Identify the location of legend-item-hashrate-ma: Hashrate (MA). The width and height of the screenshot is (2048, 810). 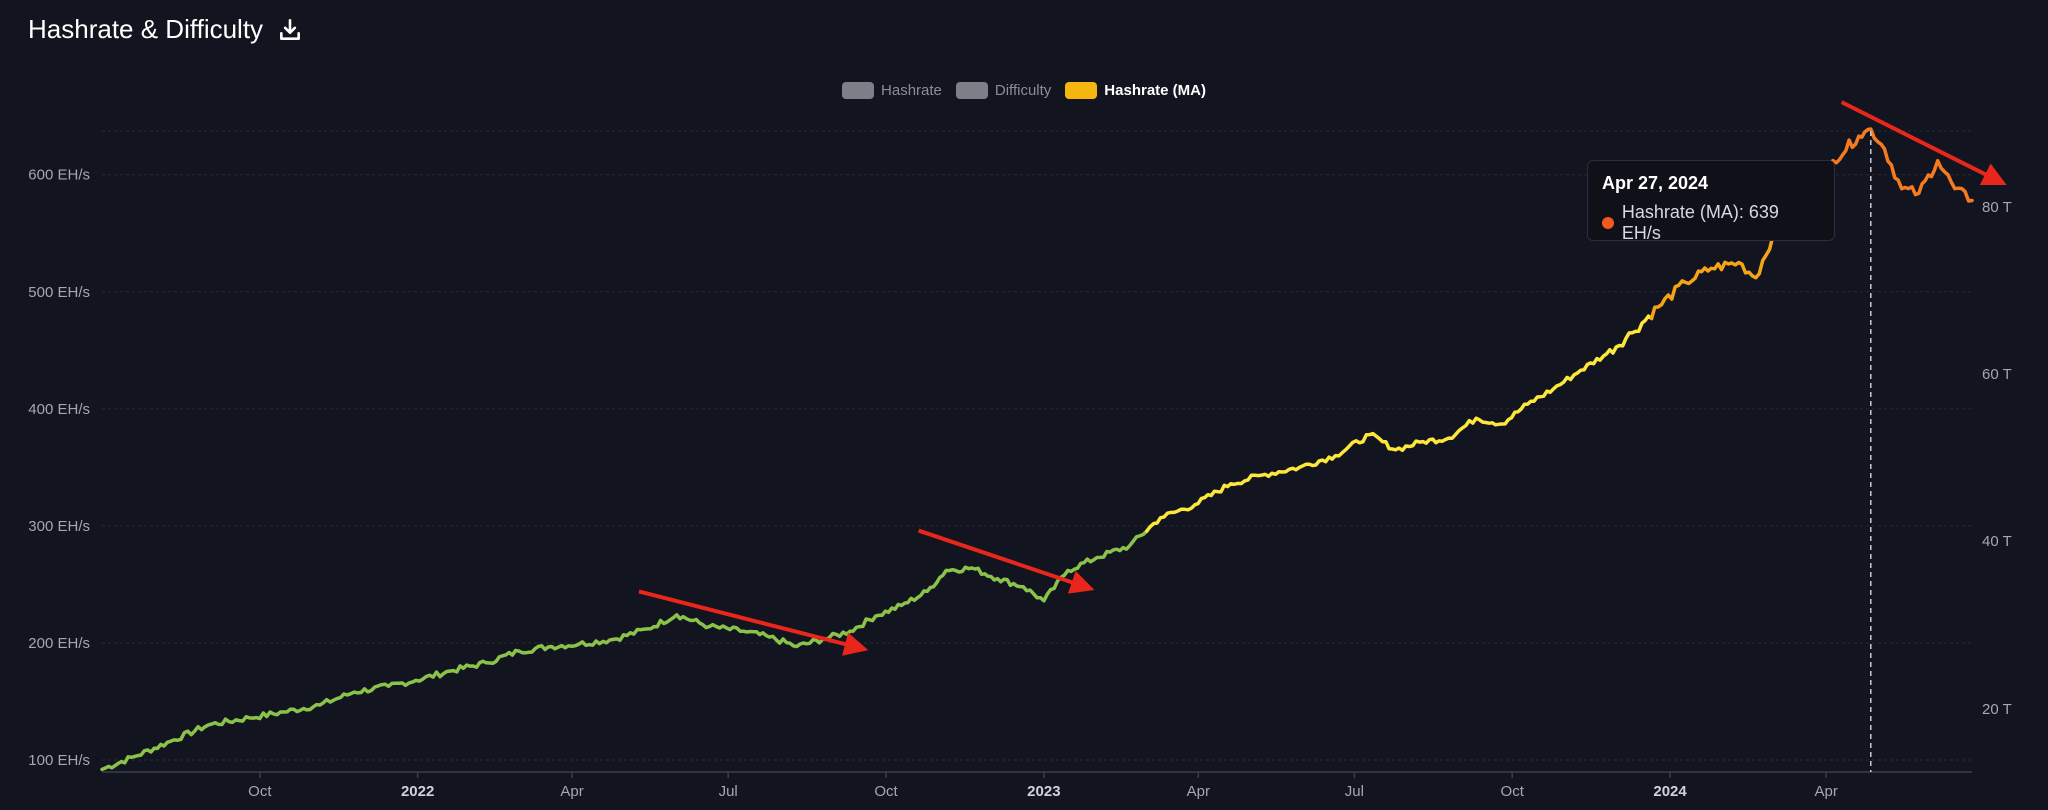
(1135, 90).